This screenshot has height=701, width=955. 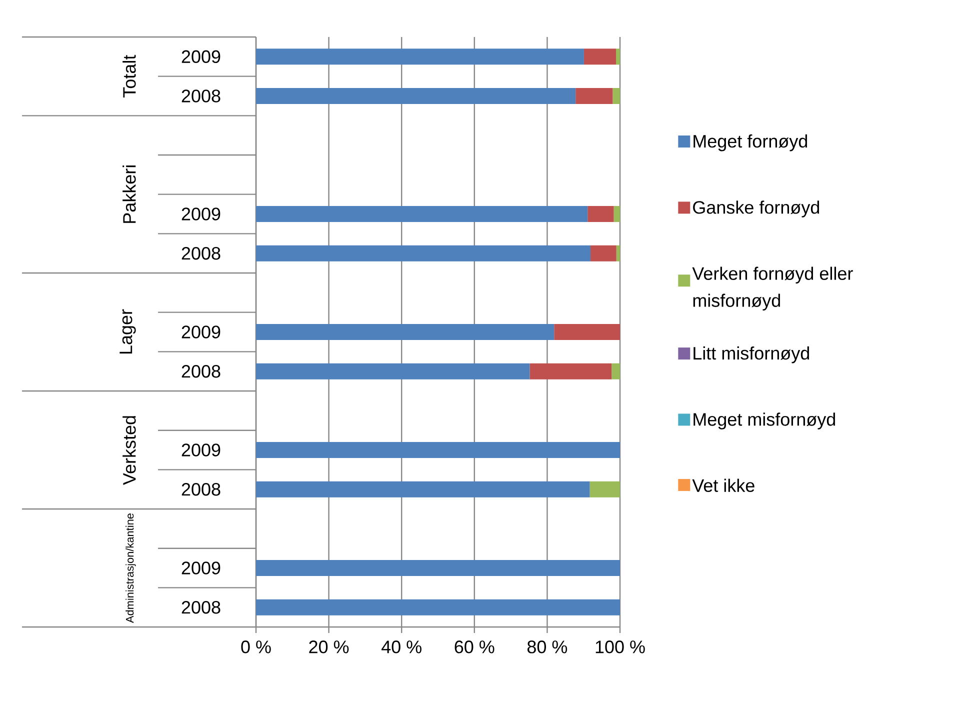 What do you see at coordinates (128, 331) in the screenshot?
I see `text: Lager` at bounding box center [128, 331].